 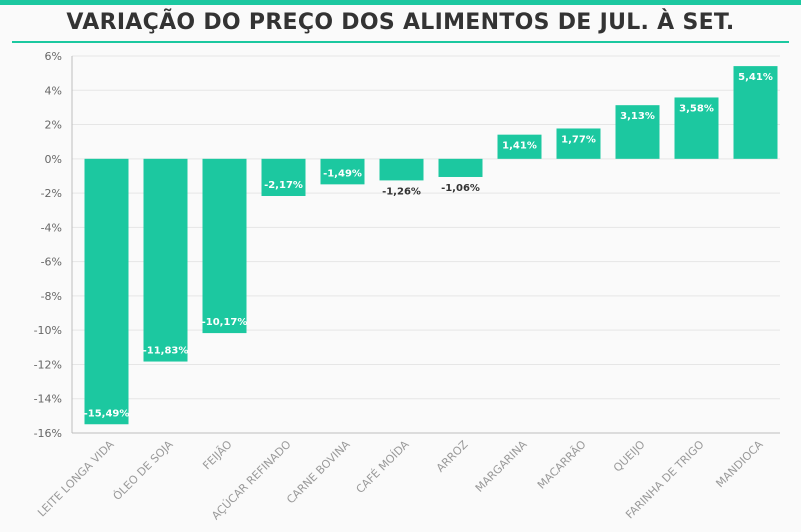 I want to click on x-tick-label: ARROZ, so click(x=452, y=456).